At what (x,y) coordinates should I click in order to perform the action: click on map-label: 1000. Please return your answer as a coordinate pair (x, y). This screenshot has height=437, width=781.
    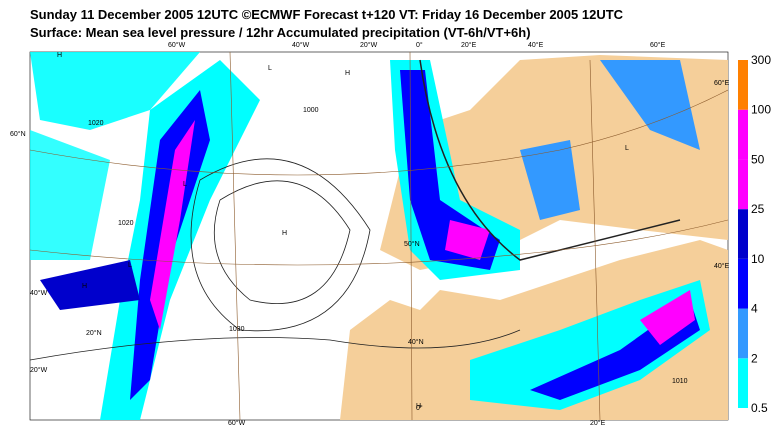
    Looking at the image, I should click on (311, 110).